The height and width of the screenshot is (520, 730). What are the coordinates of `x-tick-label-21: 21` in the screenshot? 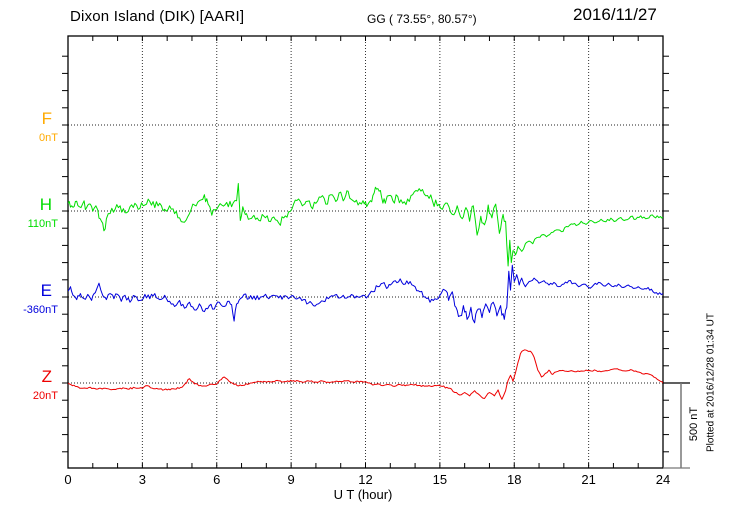 It's located at (588, 479).